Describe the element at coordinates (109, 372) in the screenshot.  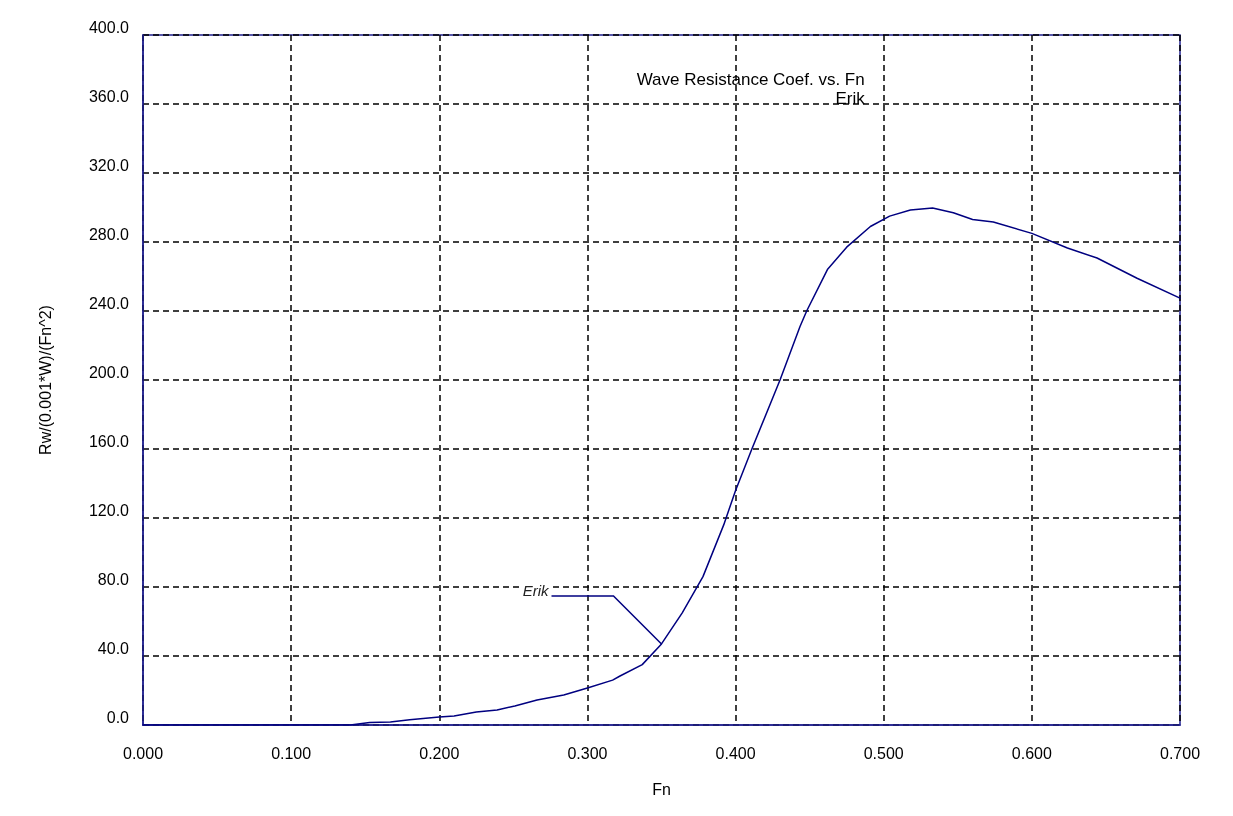
I see `y-tick-label: 200.0` at that location.